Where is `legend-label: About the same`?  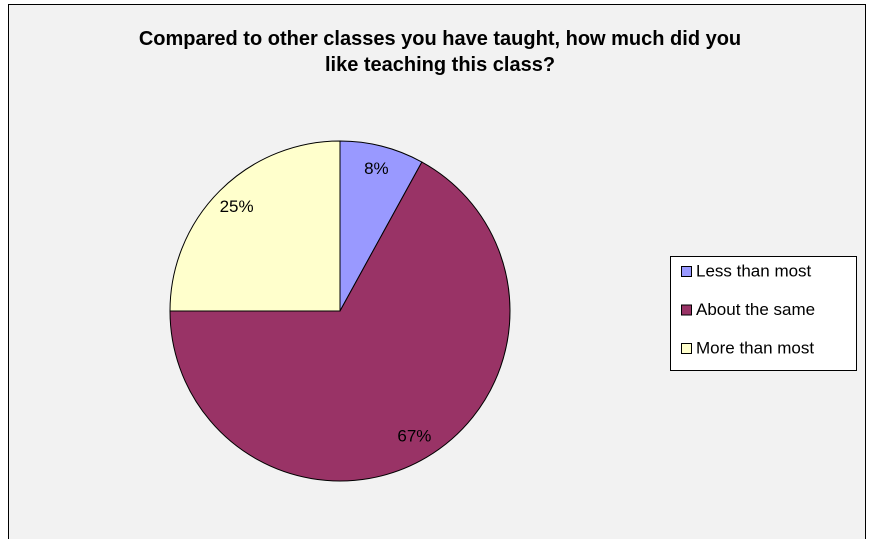
legend-label: About the same is located at coordinates (755, 309).